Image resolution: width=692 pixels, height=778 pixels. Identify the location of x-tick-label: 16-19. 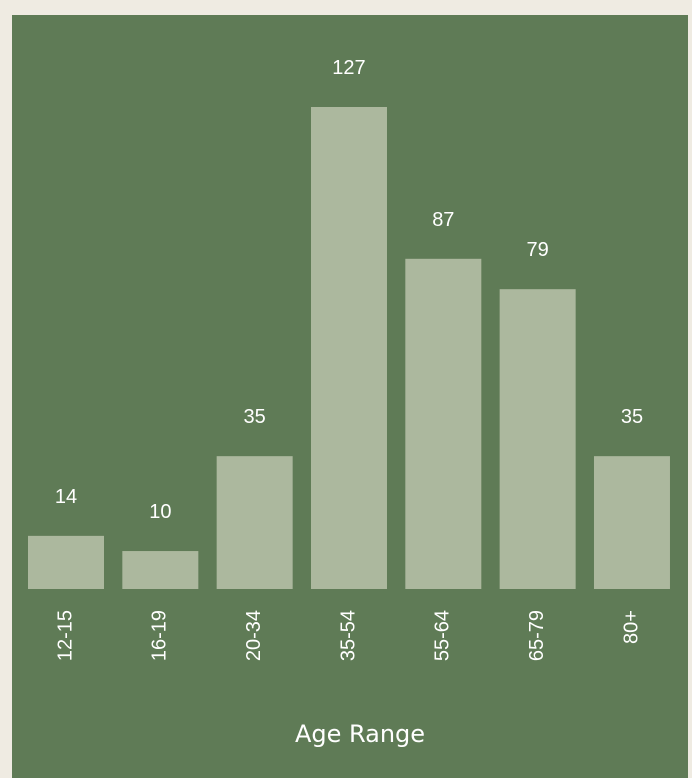
(160, 635).